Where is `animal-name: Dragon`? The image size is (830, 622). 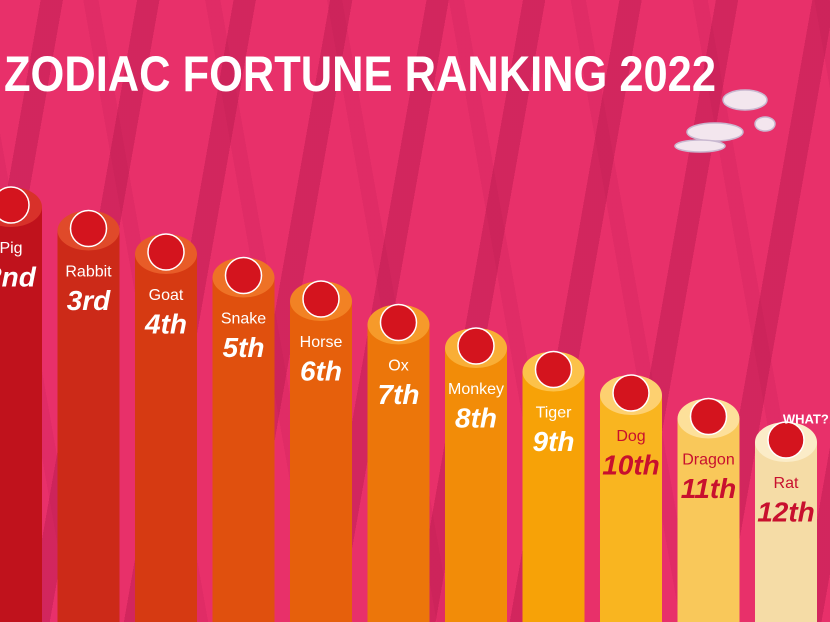 animal-name: Dragon is located at coordinates (708, 460).